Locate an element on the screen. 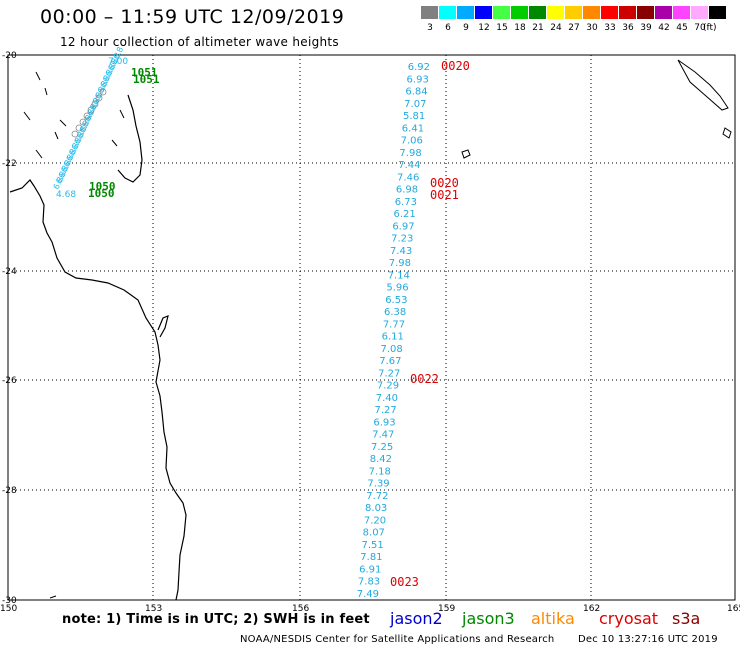  colorbar-label: 33 is located at coordinates (610, 28).